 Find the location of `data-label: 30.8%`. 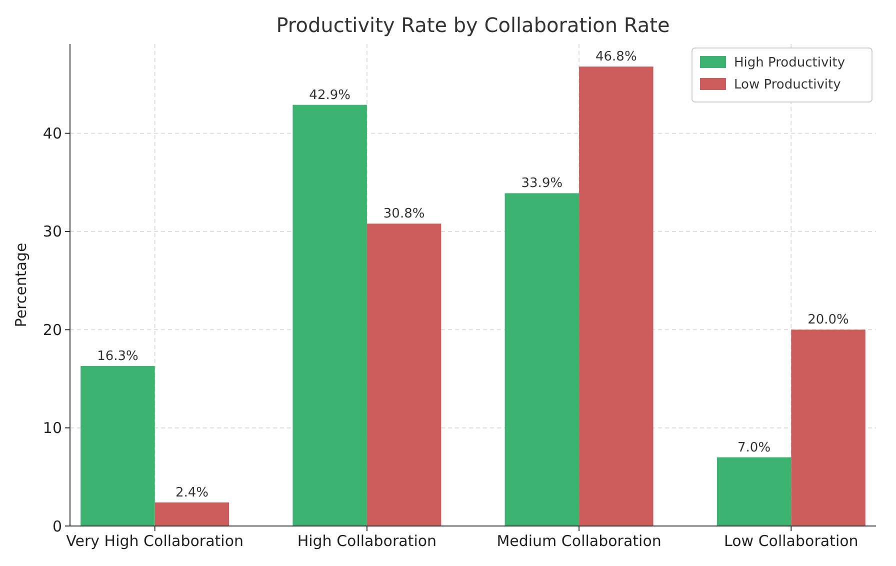

data-label: 30.8% is located at coordinates (404, 214).